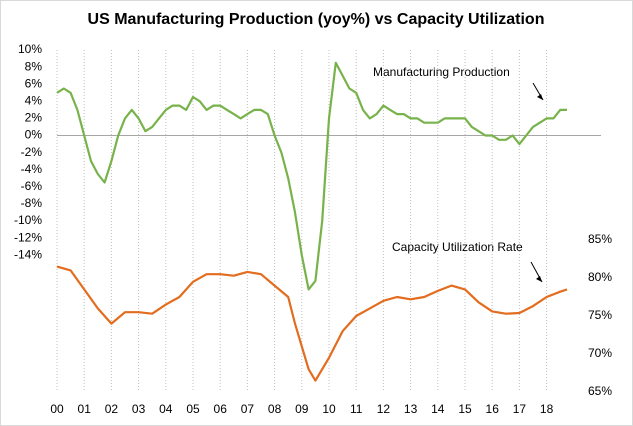 This screenshot has width=633, height=426. I want to click on x-tick-label: 17, so click(520, 409).